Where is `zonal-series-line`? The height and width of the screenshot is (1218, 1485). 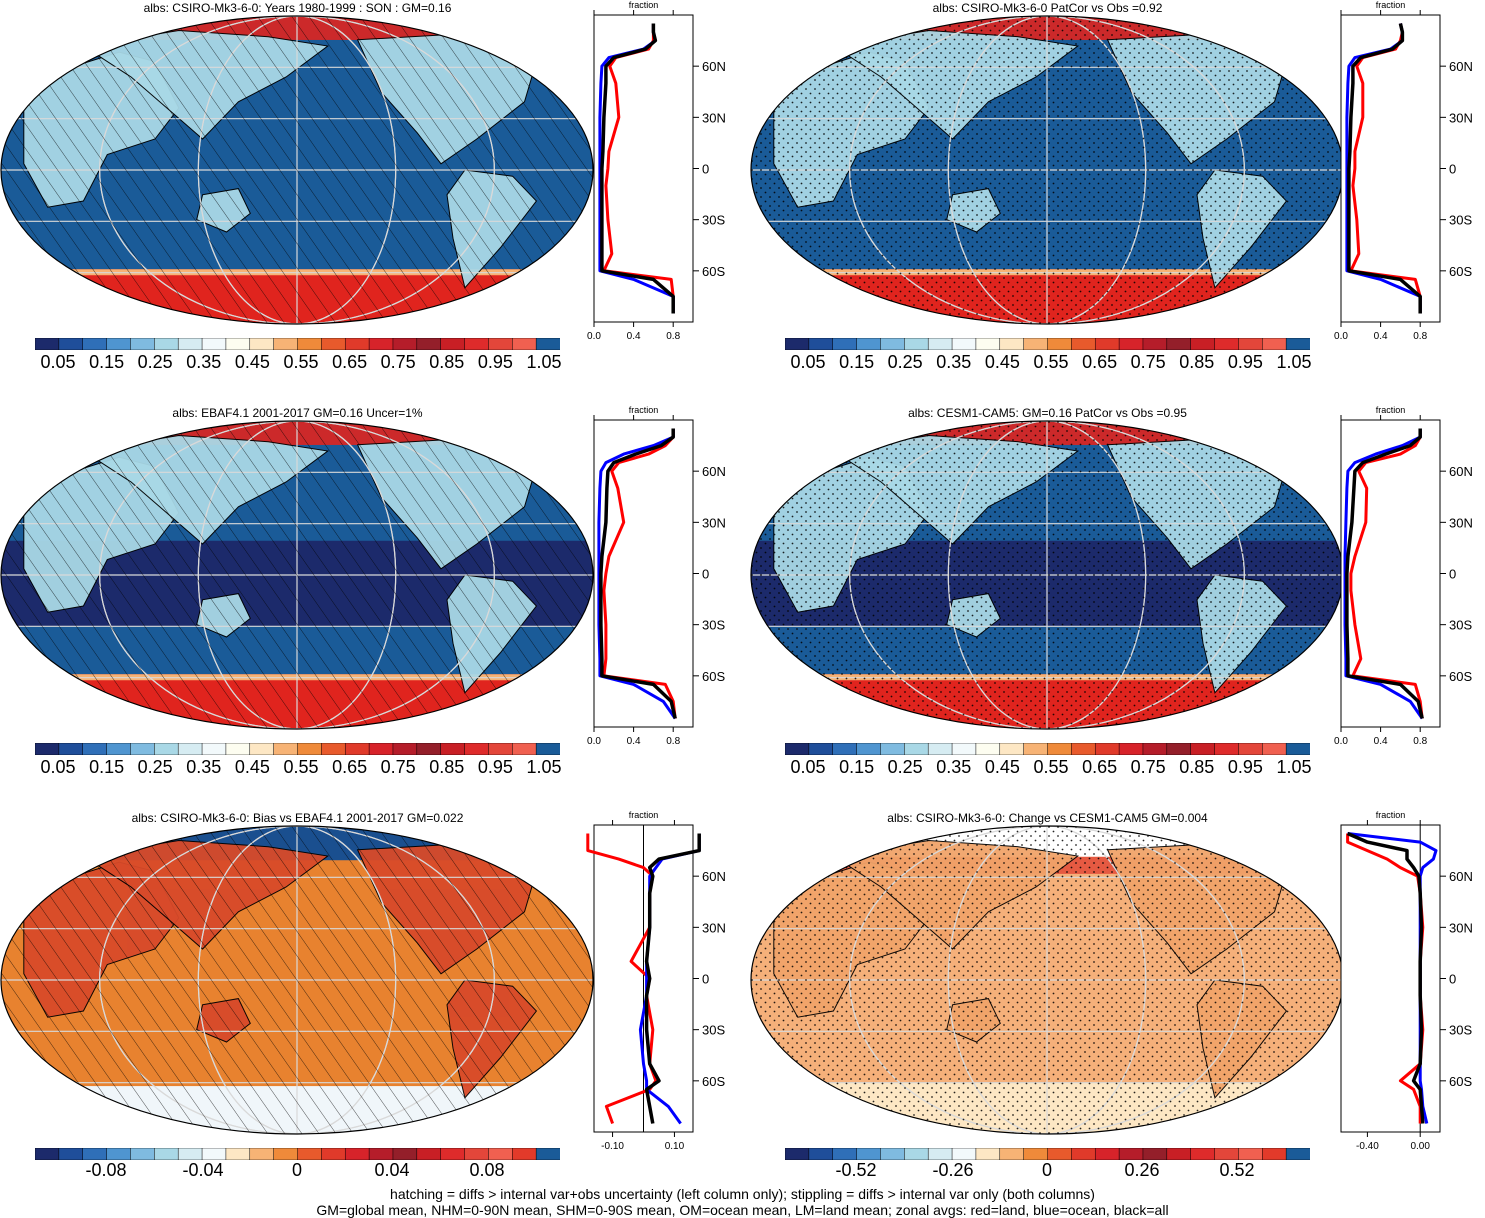
zonal-series-line is located at coordinates (638, 573).